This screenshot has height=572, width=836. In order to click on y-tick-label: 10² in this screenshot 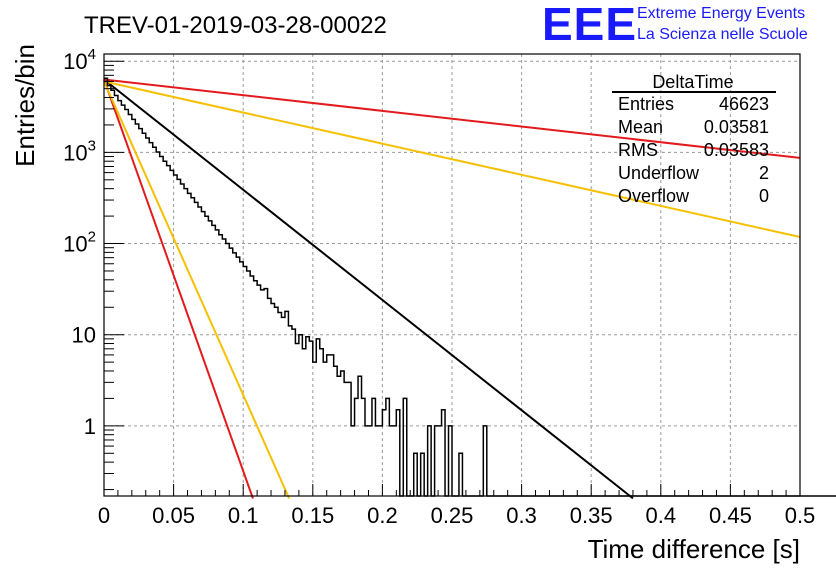, I will do `click(79, 243)`.